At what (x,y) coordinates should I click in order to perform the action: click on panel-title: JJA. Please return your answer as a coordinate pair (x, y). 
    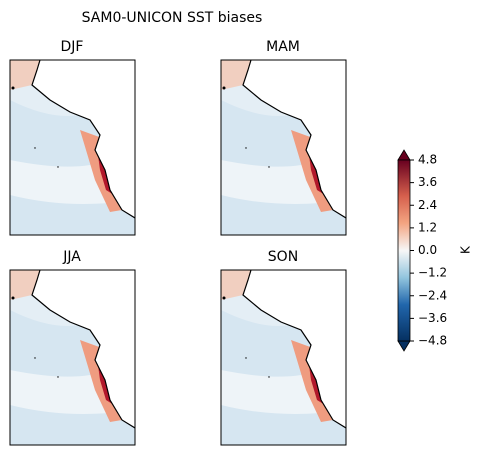
    Looking at the image, I should click on (71, 257).